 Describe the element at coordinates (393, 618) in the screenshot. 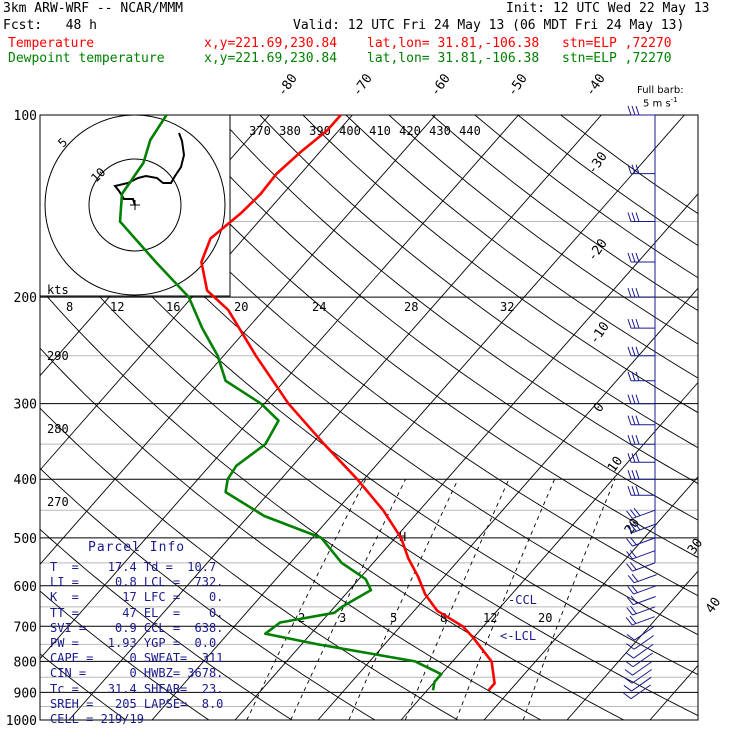

I see `mixing-ratio-label: 5` at that location.